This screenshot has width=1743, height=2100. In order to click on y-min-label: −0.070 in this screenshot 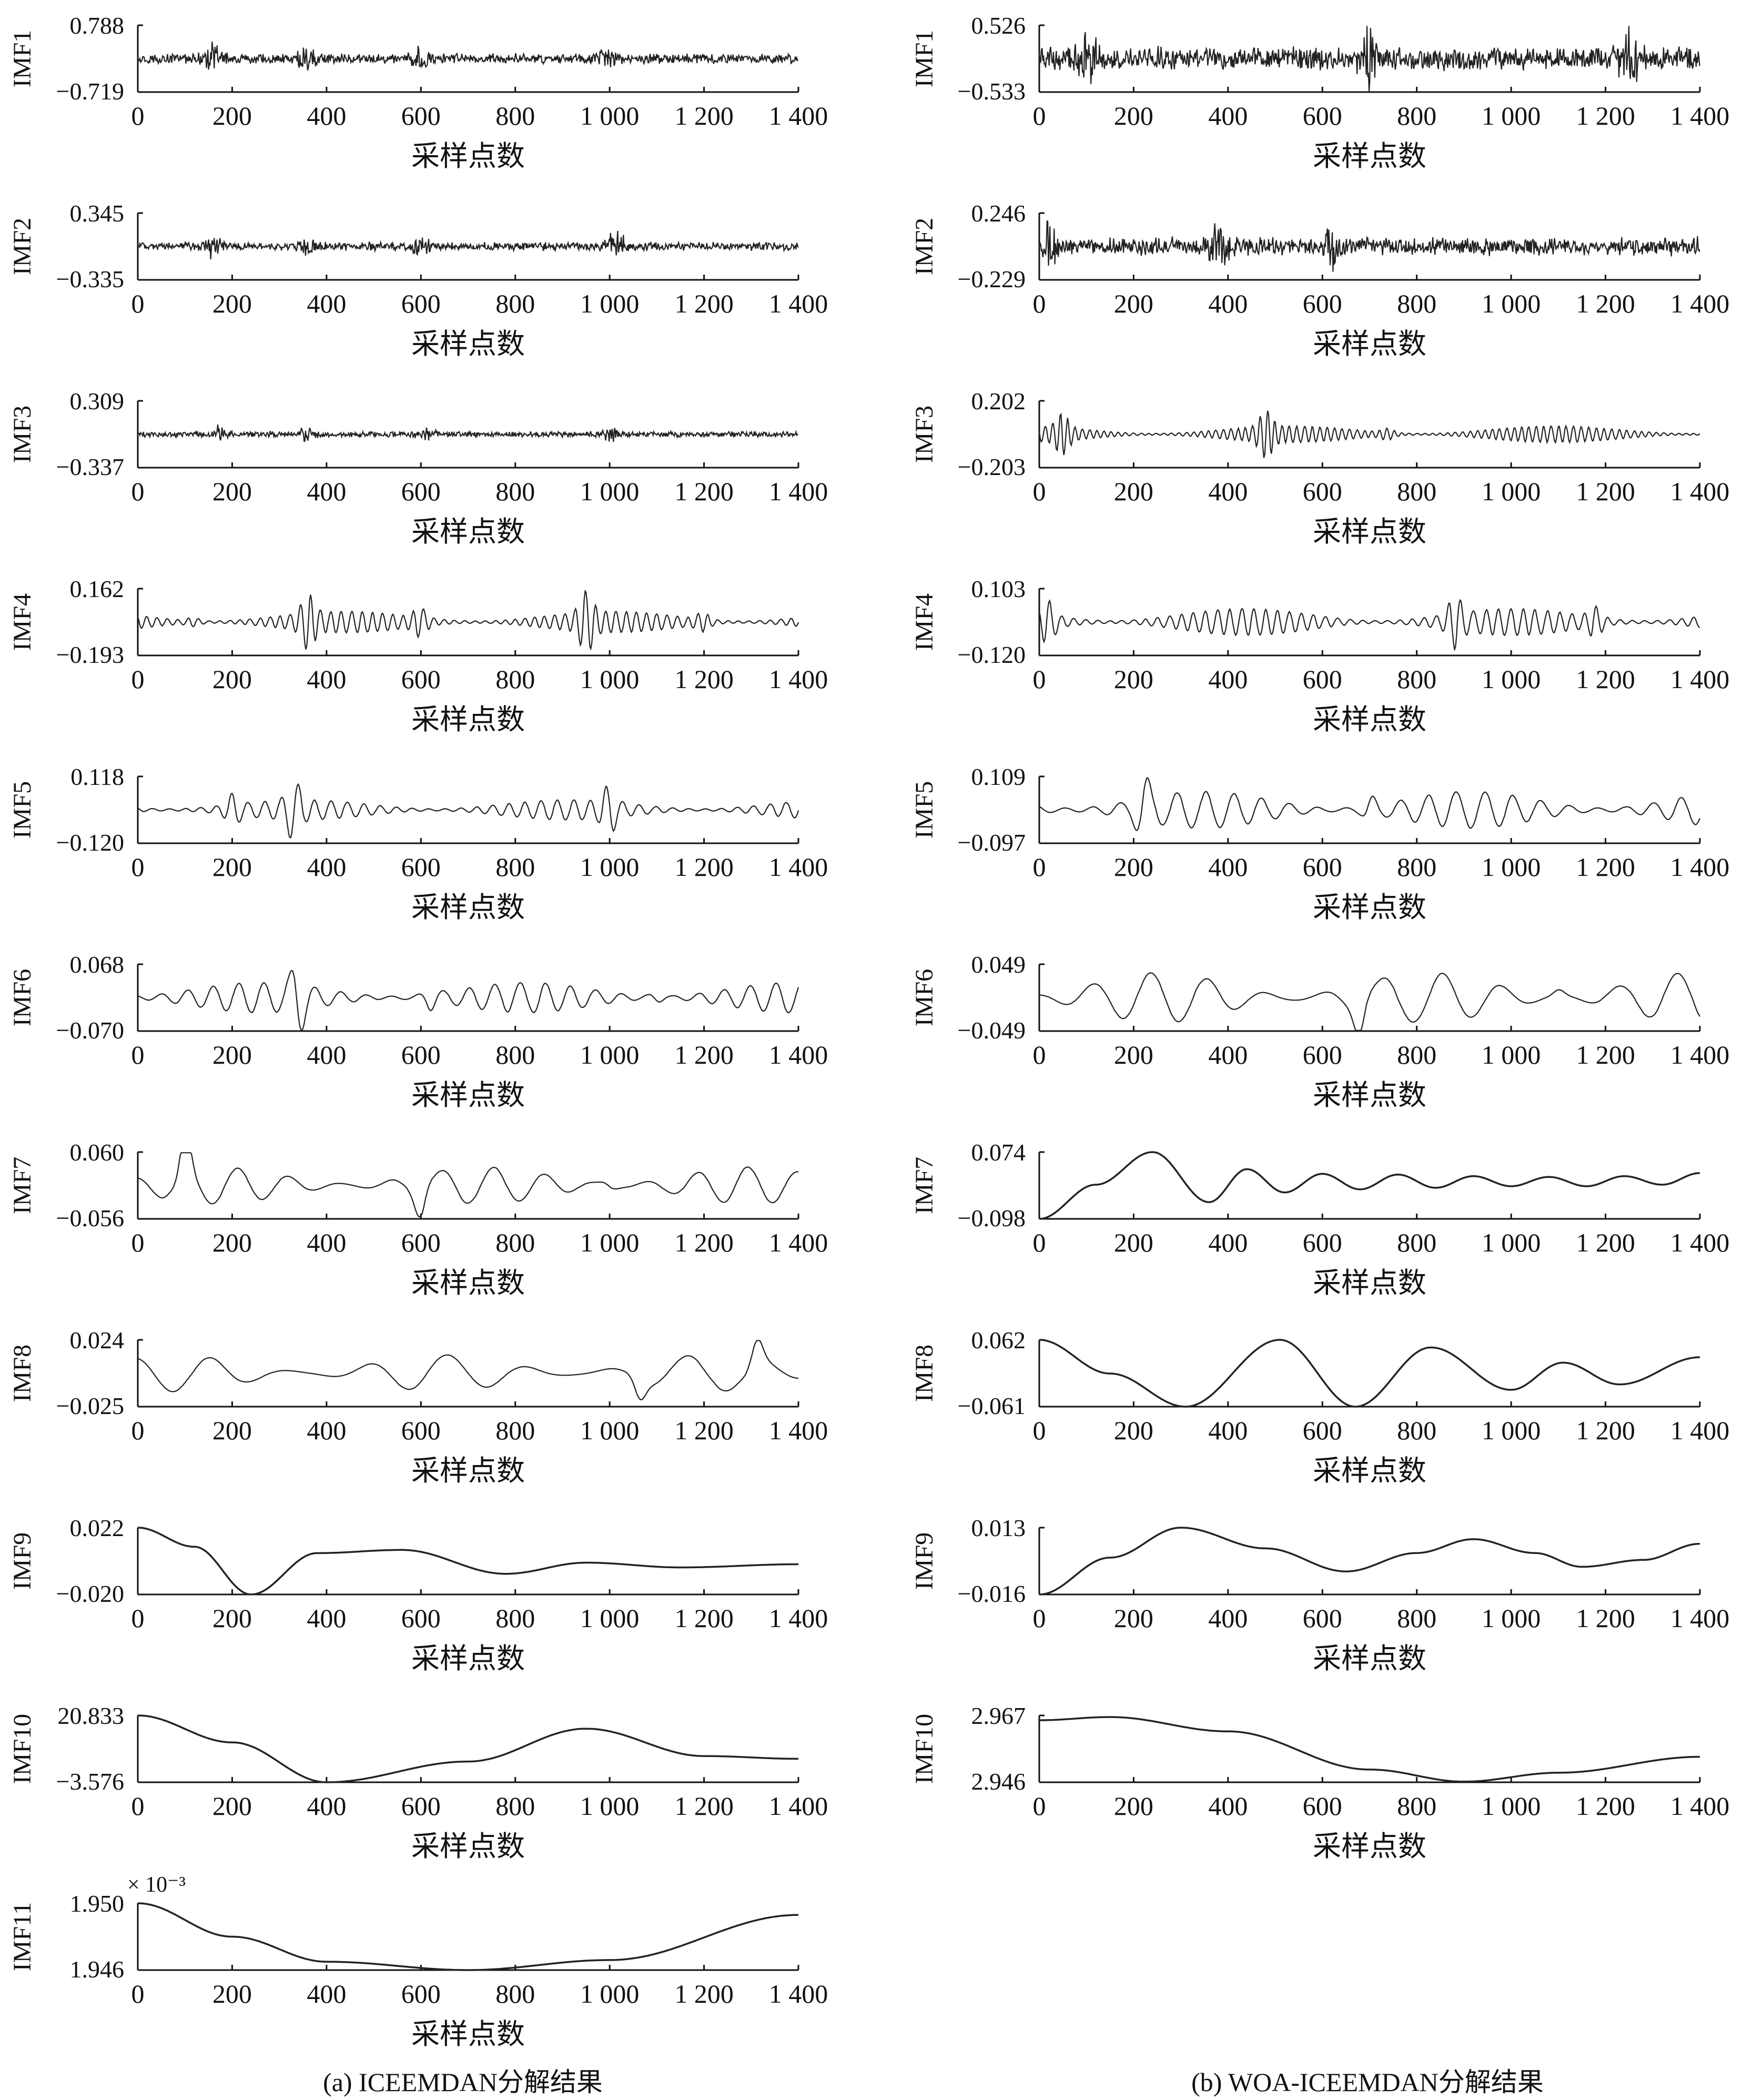, I will do `click(90, 1030)`.